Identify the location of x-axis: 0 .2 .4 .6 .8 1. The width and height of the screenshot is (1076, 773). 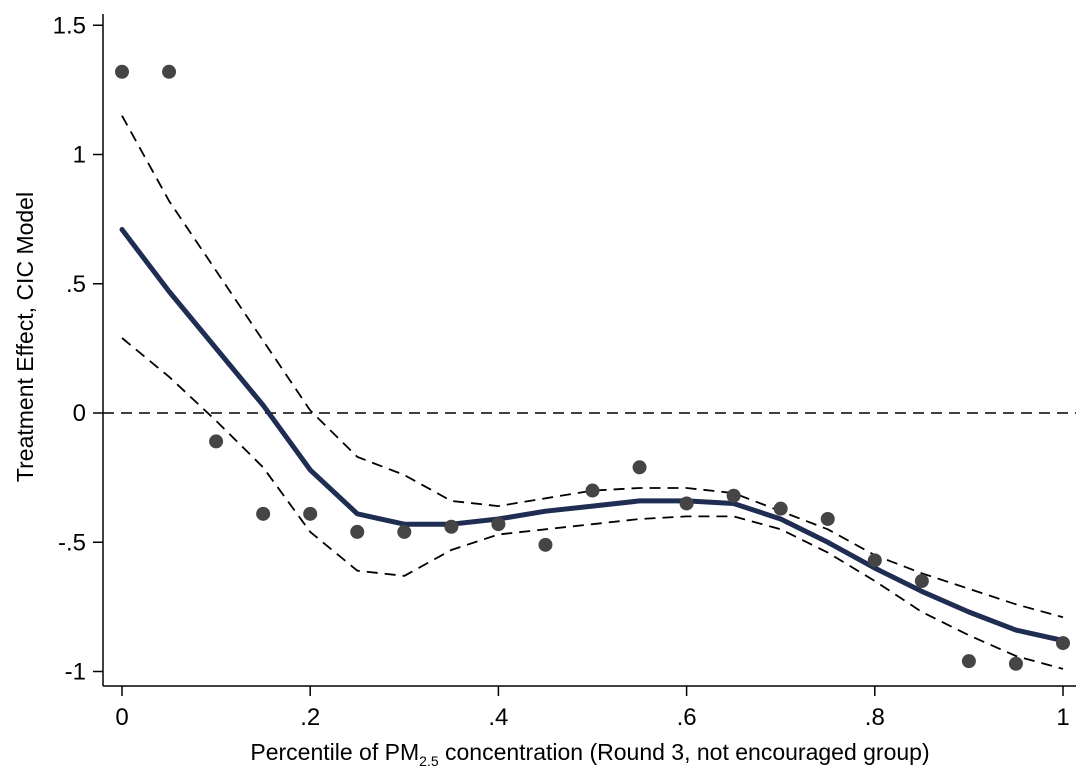
(589, 708).